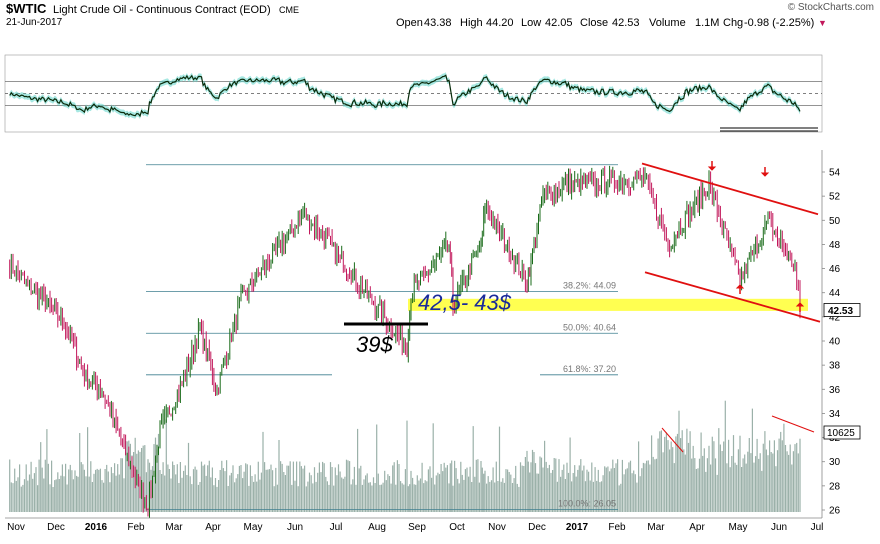 The width and height of the screenshot is (880, 544). I want to click on close-value: 42.53, so click(626, 23).